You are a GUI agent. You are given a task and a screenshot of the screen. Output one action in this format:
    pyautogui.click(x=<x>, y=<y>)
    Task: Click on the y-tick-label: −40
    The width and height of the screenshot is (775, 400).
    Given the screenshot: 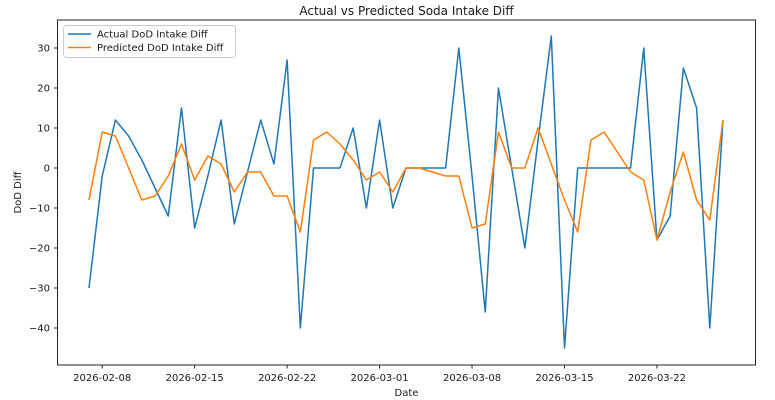 What is the action you would take?
    pyautogui.click(x=39, y=329)
    